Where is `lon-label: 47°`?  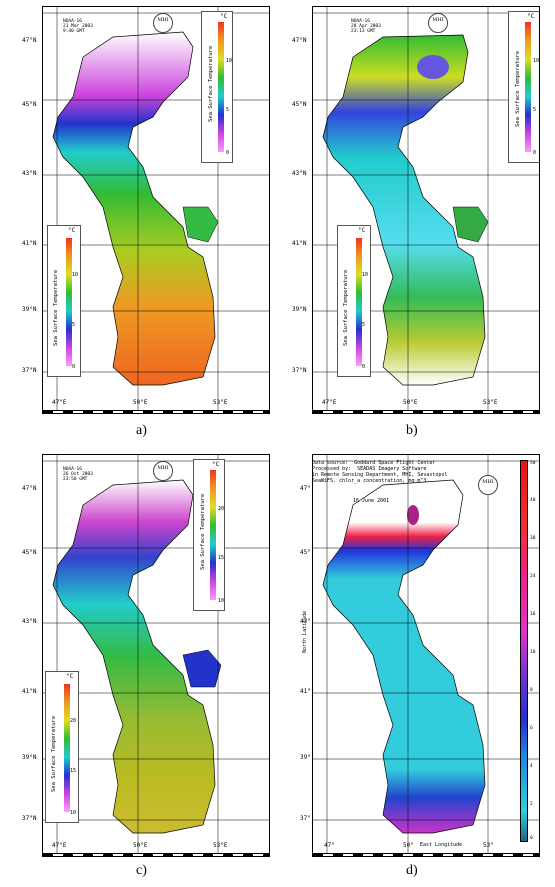
lon-label: 47° is located at coordinates (329, 845).